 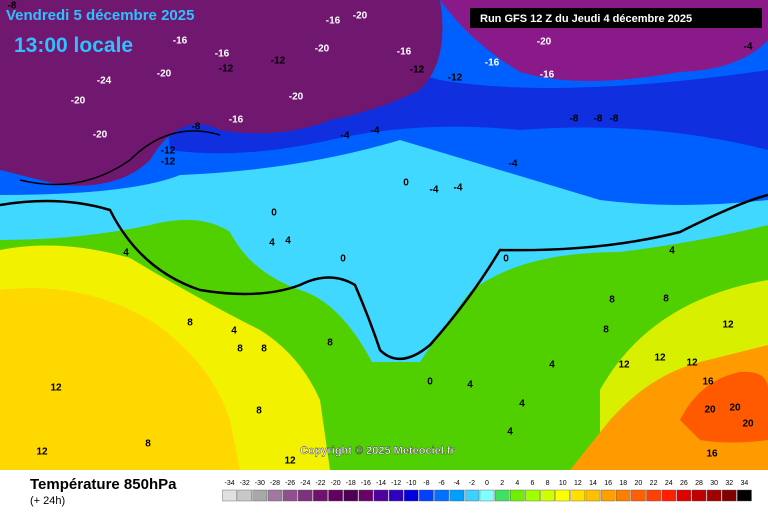 What do you see at coordinates (563, 483) in the screenshot?
I see `legend-label: 10` at bounding box center [563, 483].